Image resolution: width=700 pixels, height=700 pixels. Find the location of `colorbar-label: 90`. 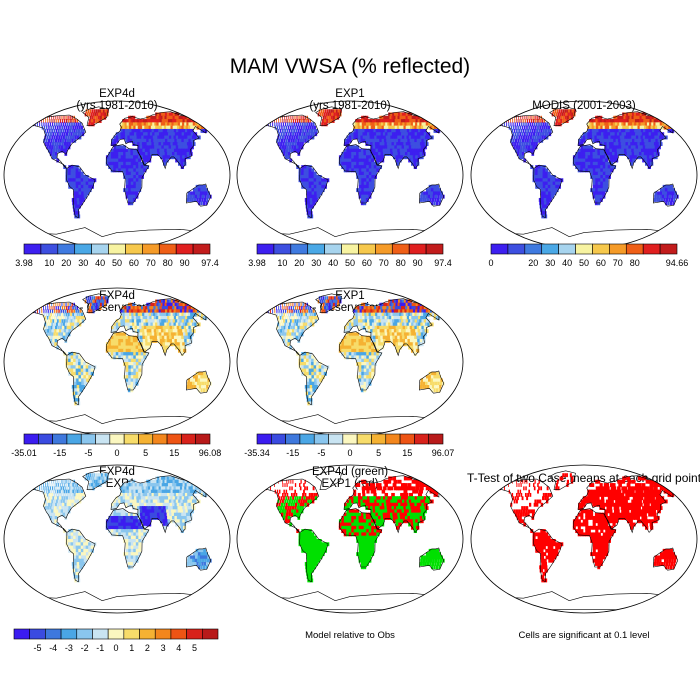

colorbar-label: 90 is located at coordinates (185, 263).